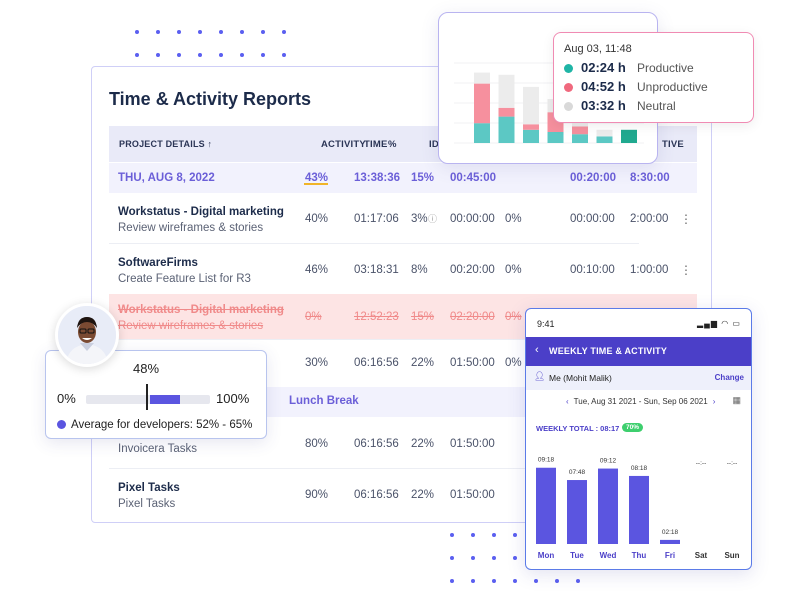  I want to click on next-week-icon: ›, so click(714, 401).